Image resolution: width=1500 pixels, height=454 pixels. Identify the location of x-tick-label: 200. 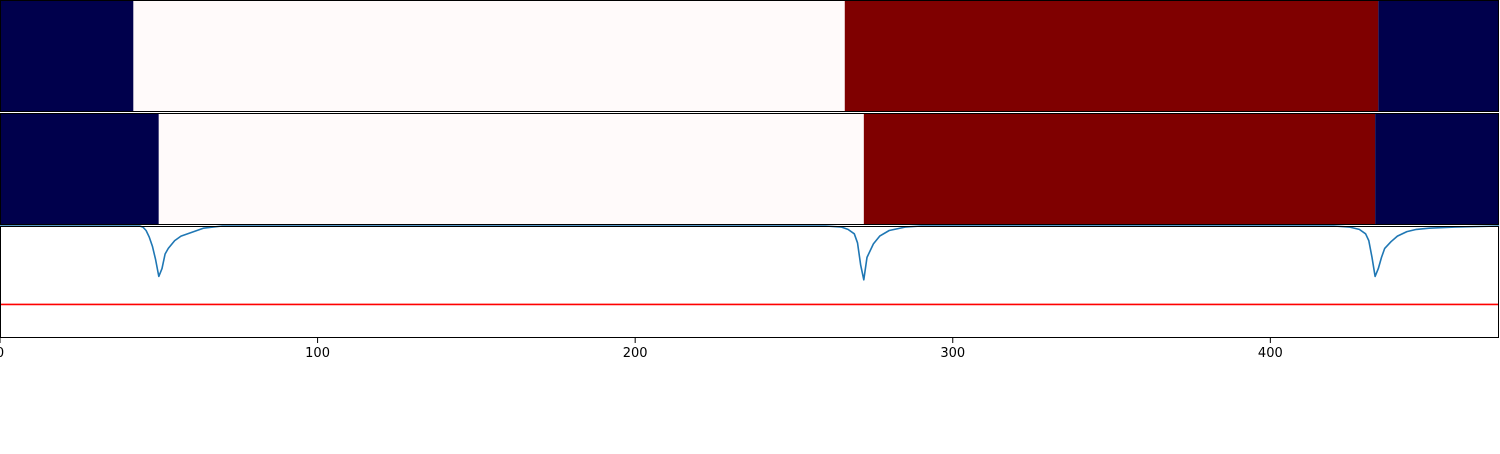
(635, 353).